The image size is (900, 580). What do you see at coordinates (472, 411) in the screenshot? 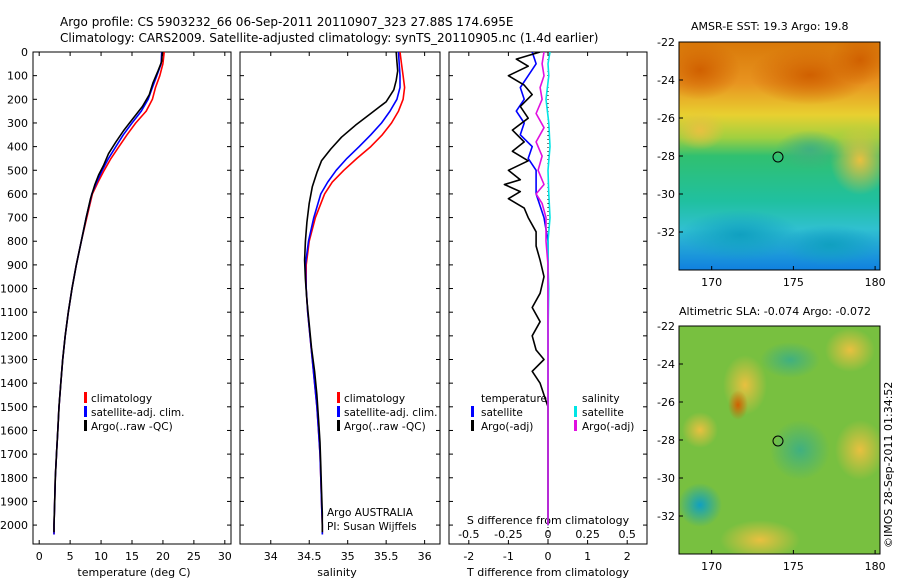
I see `legend-swatch-temp-satellite` at bounding box center [472, 411].